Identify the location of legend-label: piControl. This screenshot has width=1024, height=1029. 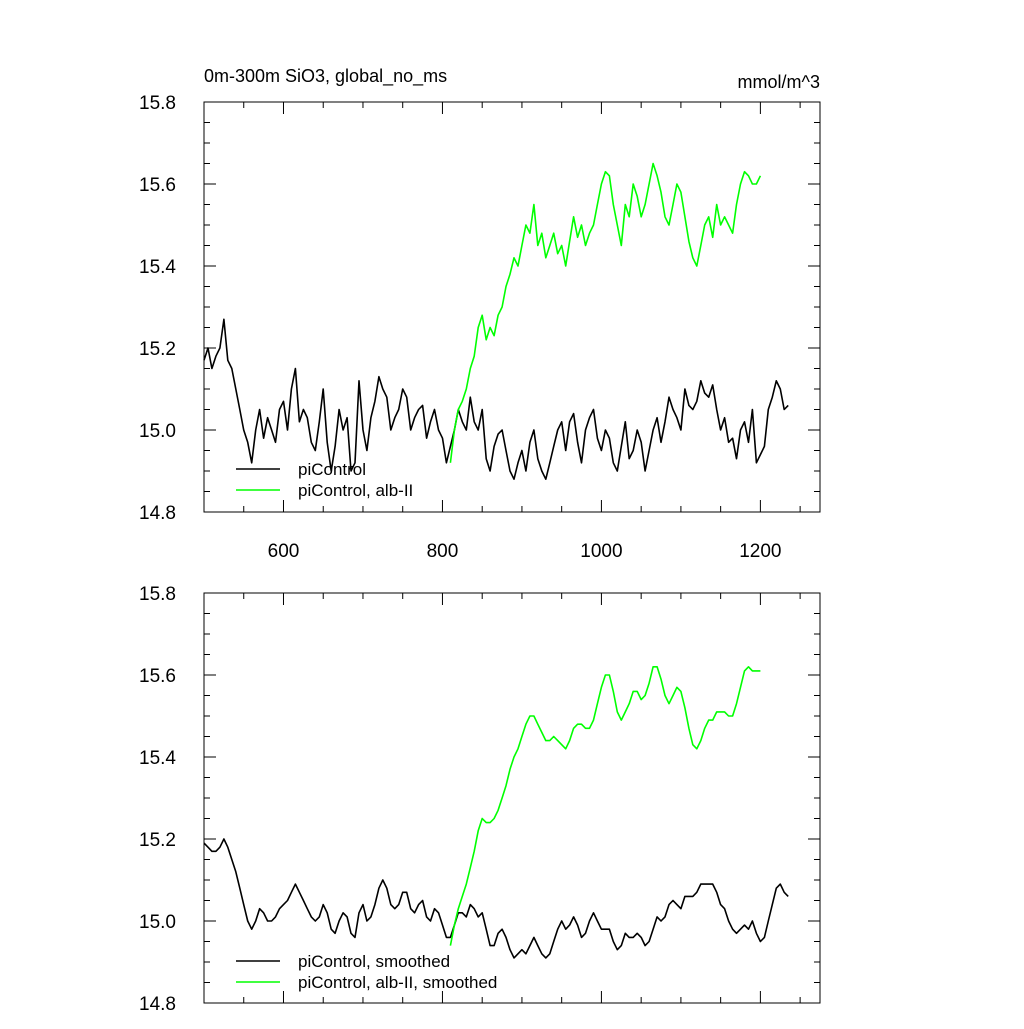
(332, 469).